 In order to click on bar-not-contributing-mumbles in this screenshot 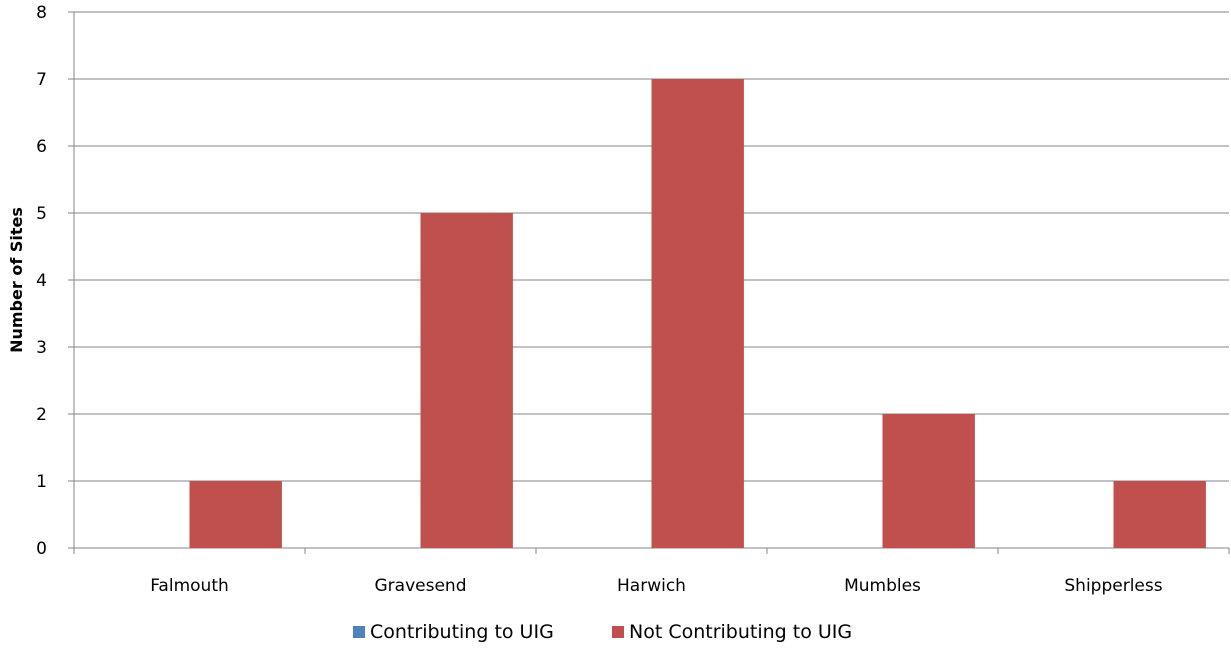, I will do `click(928, 481)`.